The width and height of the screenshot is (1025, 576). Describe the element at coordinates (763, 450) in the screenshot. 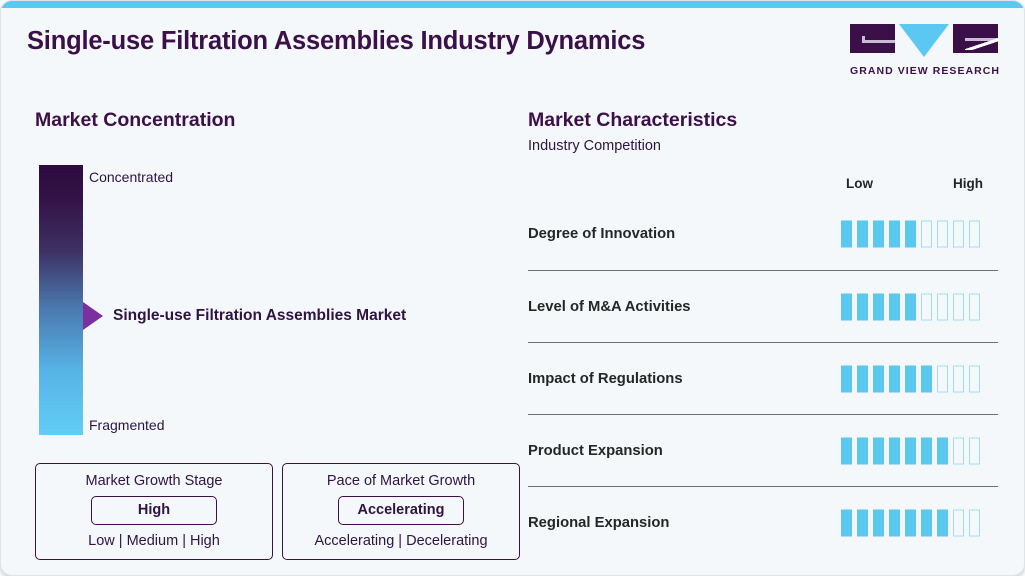

I see `characteristic-row: Product Expansion` at that location.